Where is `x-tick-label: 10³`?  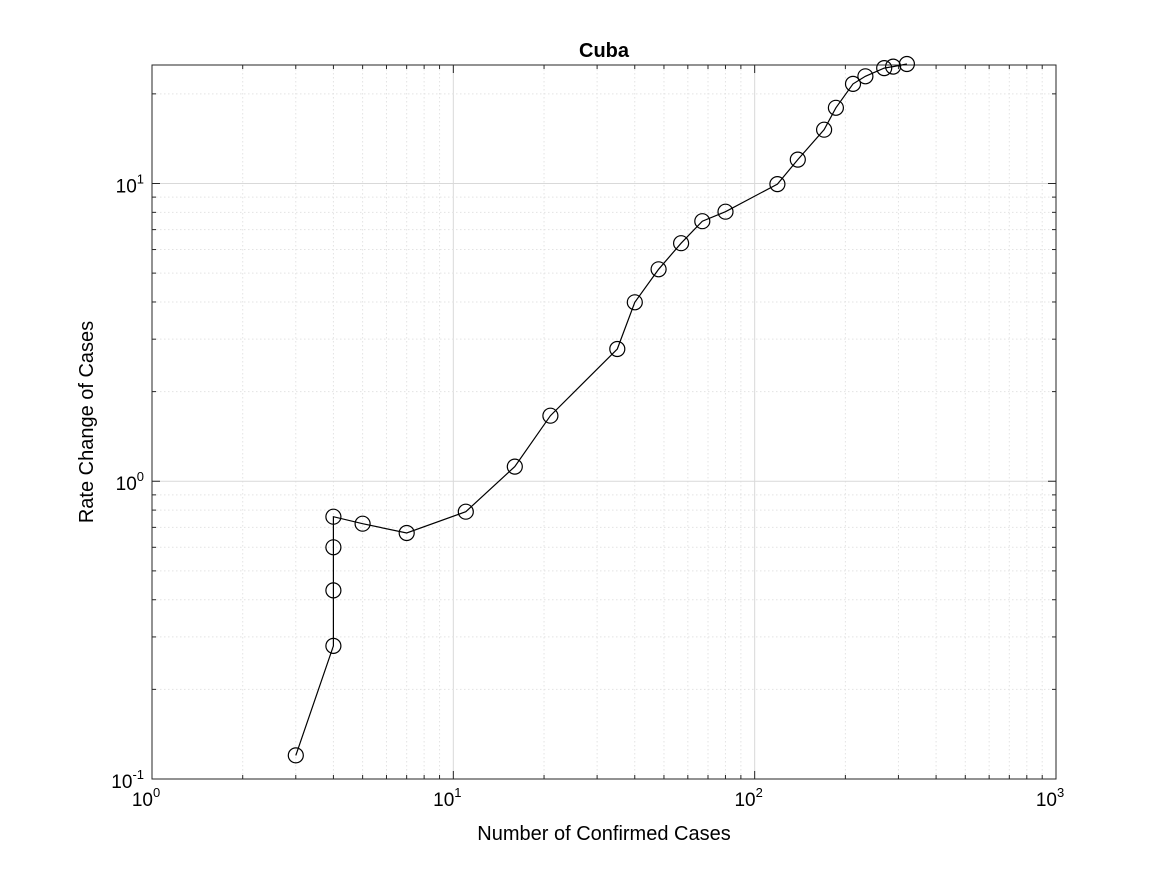
x-tick-label: 10³ is located at coordinates (1050, 798).